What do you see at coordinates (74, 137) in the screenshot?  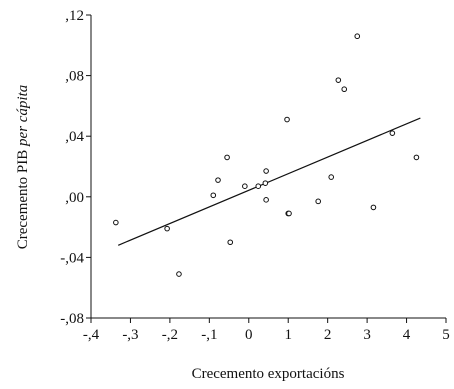 I see `y-tick-label: ,04` at bounding box center [74, 137].